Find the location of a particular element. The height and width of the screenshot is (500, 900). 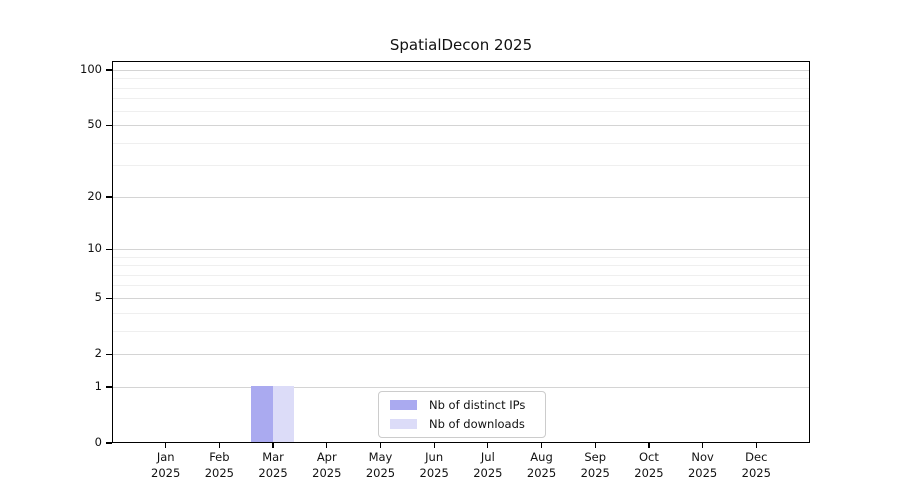

bar-downloads is located at coordinates (283, 414).